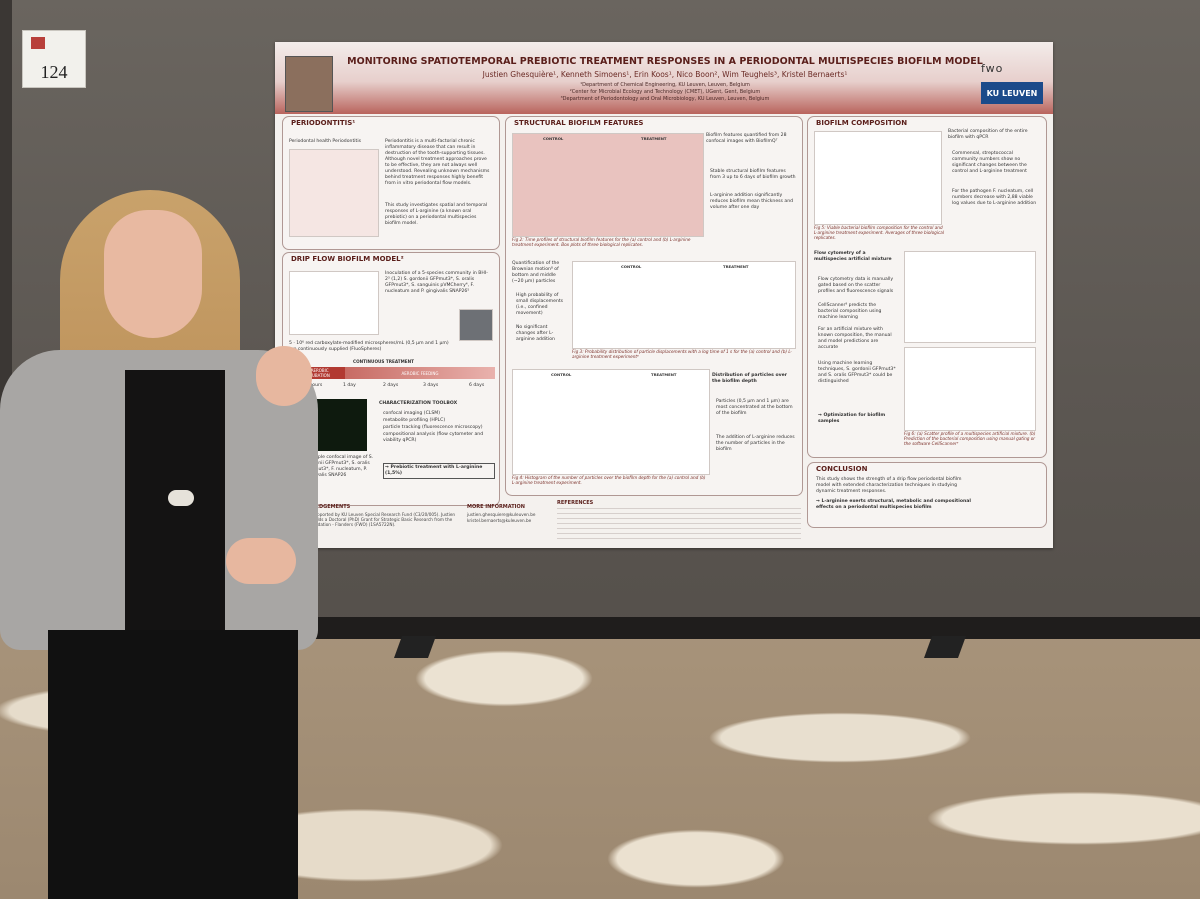 The height and width of the screenshot is (899, 1200). Describe the element at coordinates (325, 373) in the screenshot. I see `anaerobic-arrow: ANAEROBIC INCUBATION` at that location.